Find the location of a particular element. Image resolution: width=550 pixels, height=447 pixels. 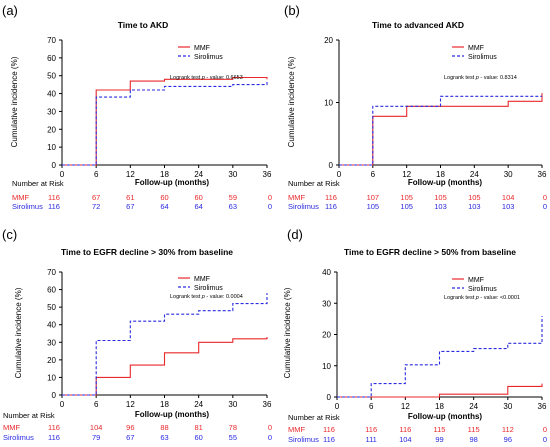

risk-count: 99 is located at coordinates (439, 439).